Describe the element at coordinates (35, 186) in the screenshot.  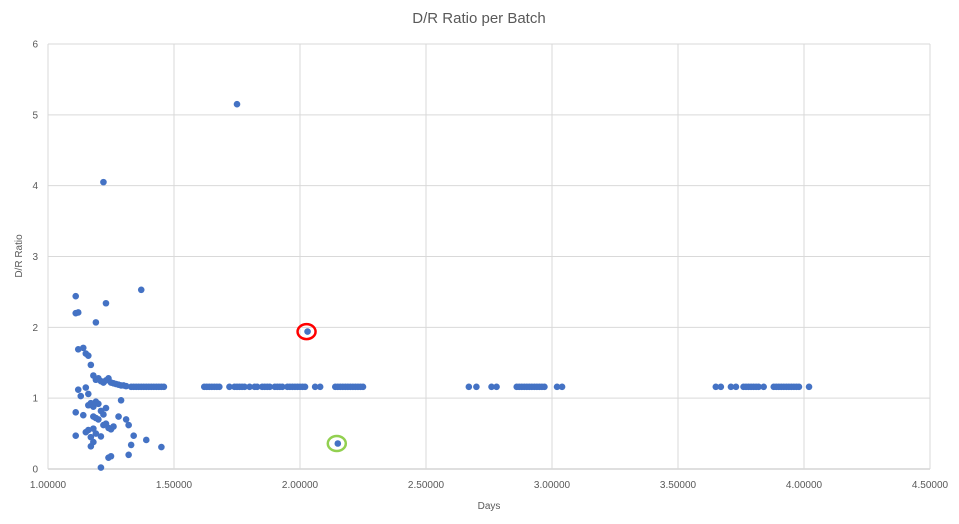
I see `y-tick-label: 4` at that location.